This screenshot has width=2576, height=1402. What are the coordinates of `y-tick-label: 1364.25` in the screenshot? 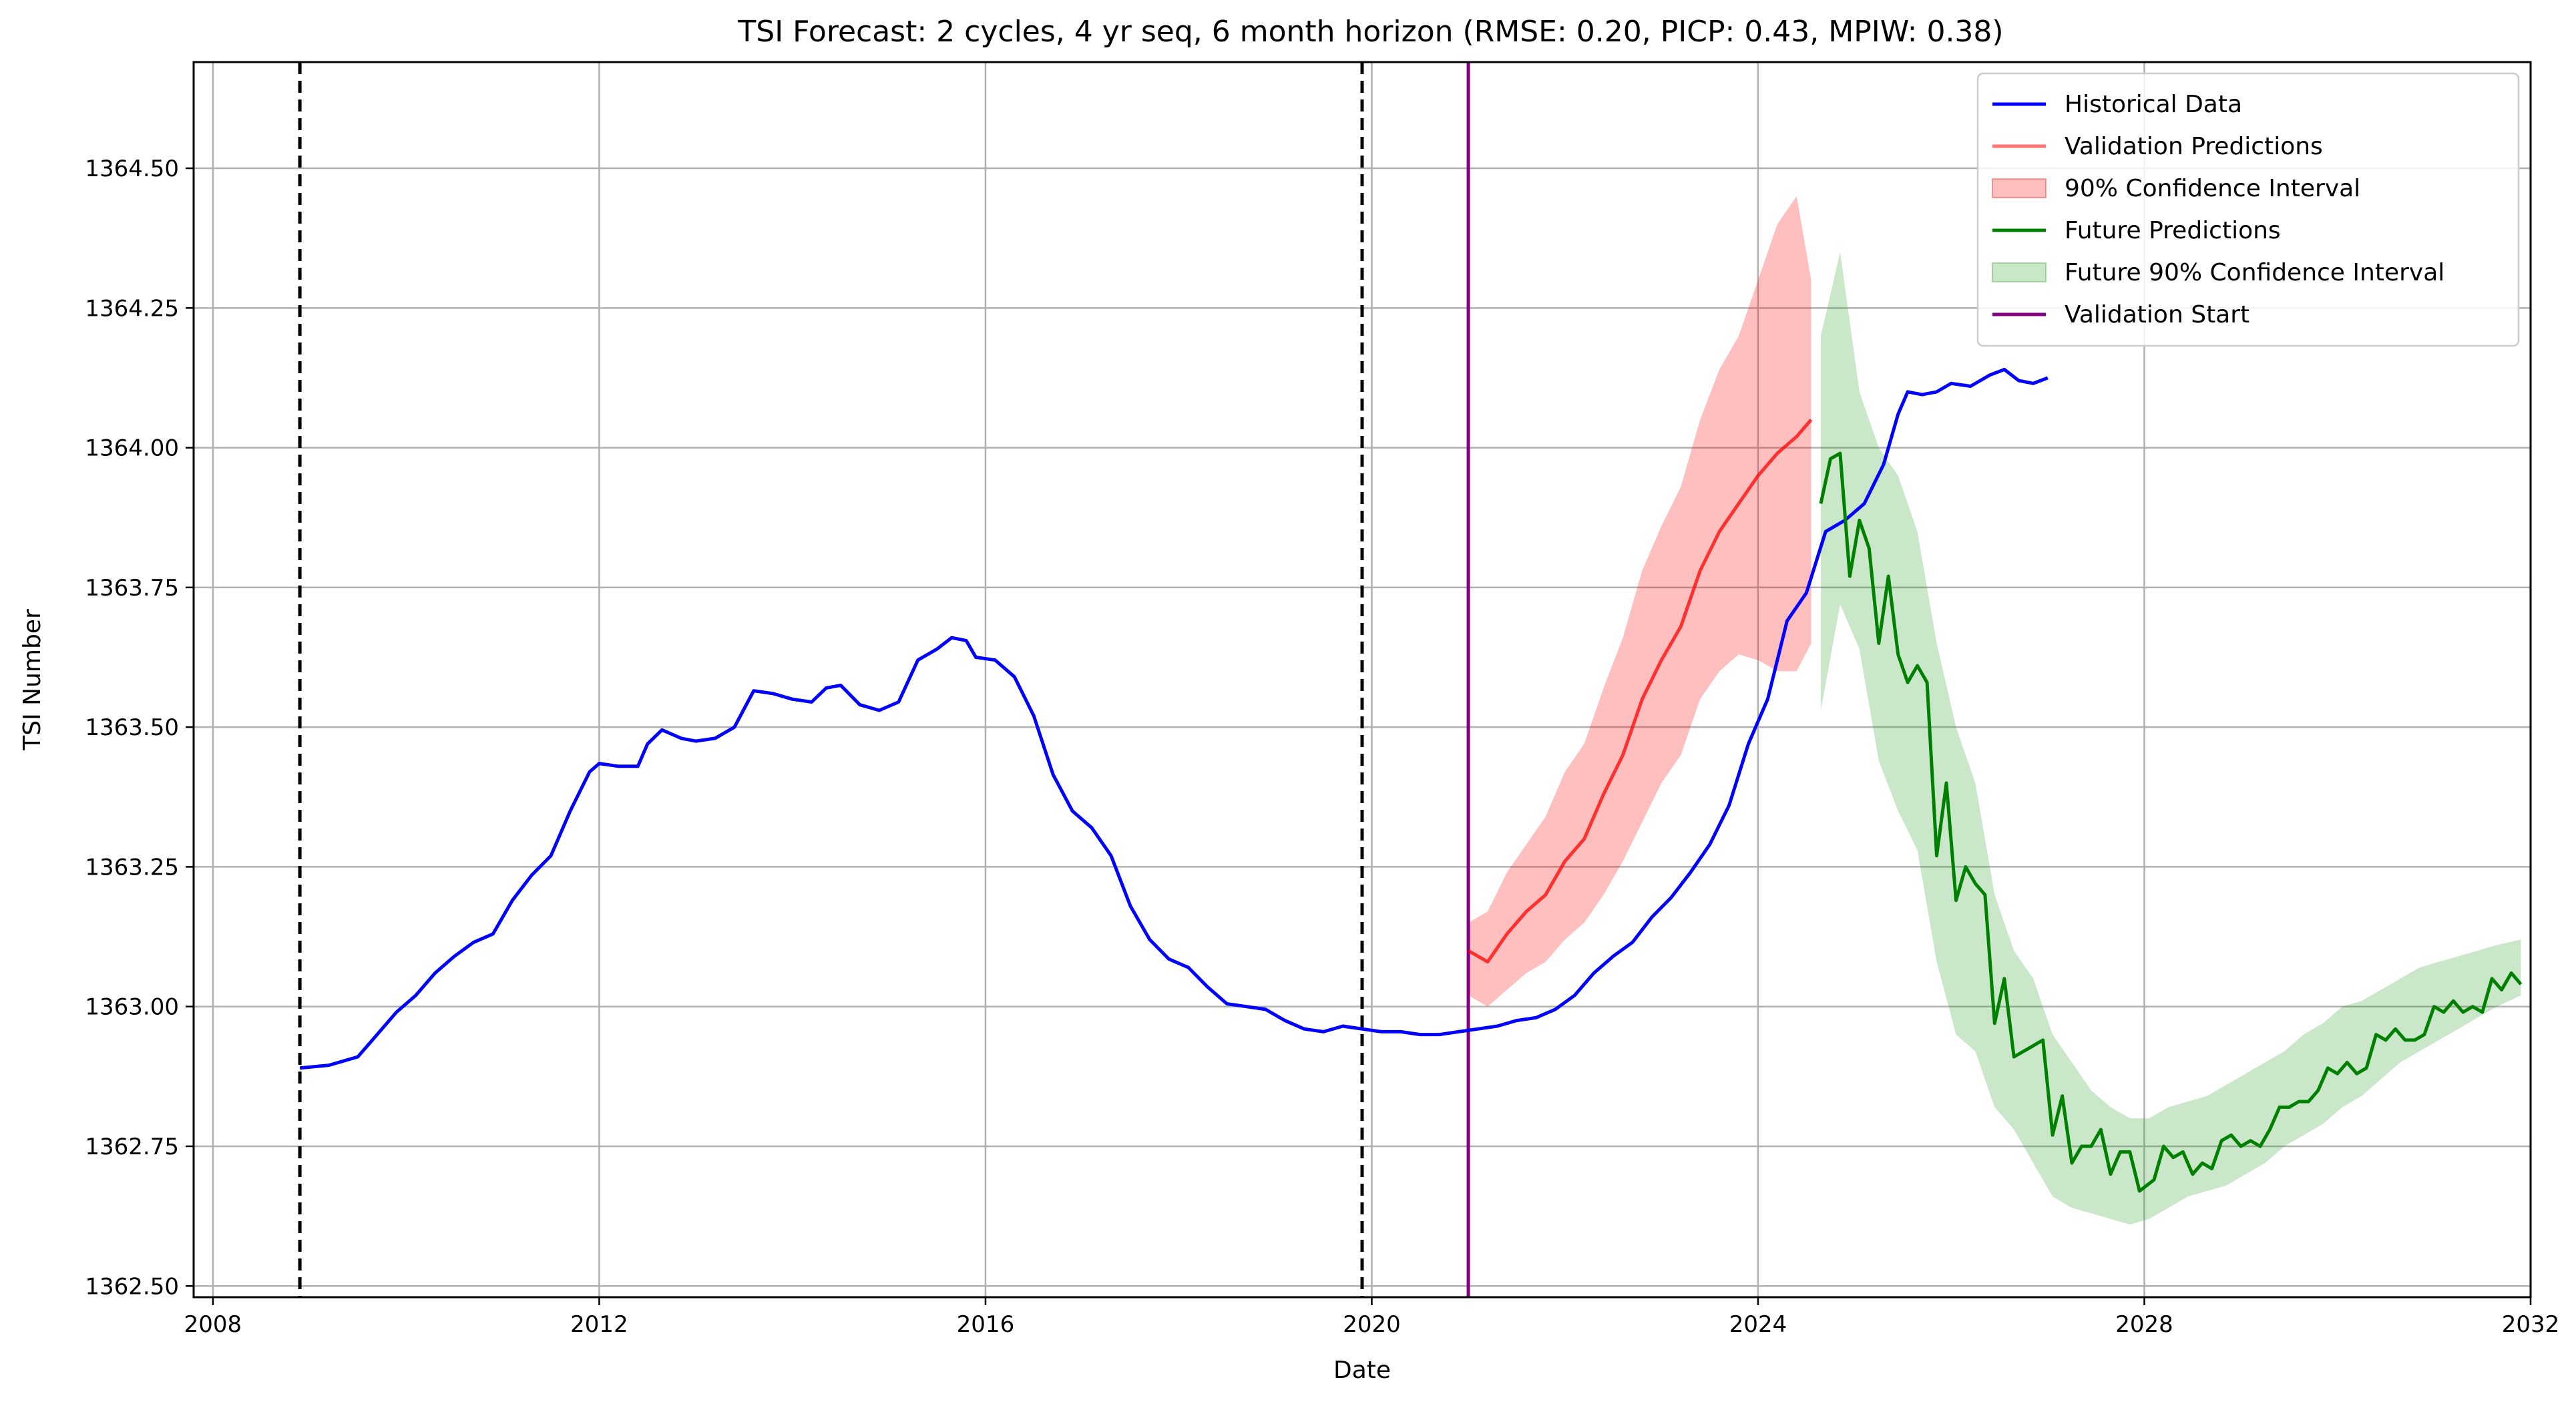 It's located at (132, 308).